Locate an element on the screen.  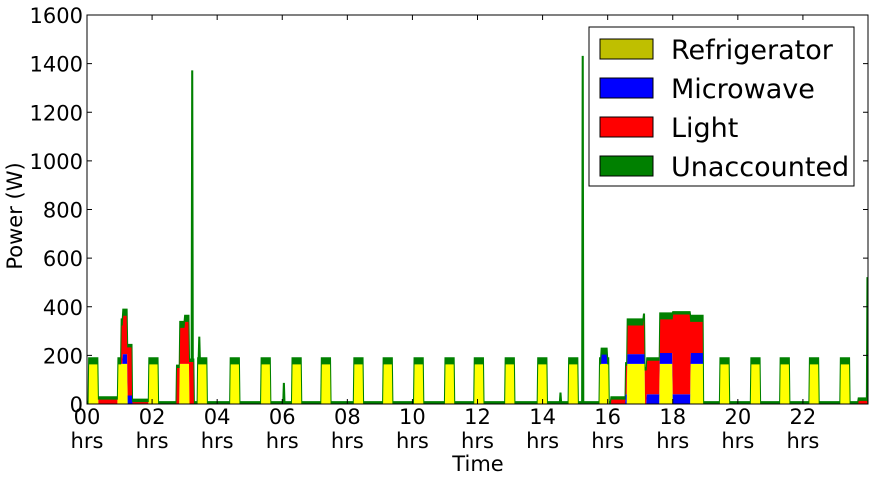
x-tick-label: 14 is located at coordinates (542, 417).